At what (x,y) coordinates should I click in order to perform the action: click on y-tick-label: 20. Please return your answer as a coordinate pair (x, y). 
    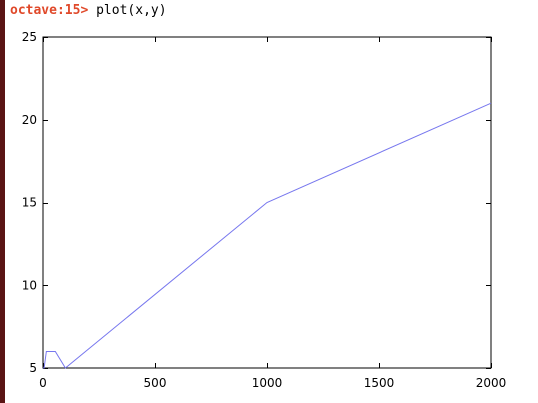
    Looking at the image, I should click on (29, 120).